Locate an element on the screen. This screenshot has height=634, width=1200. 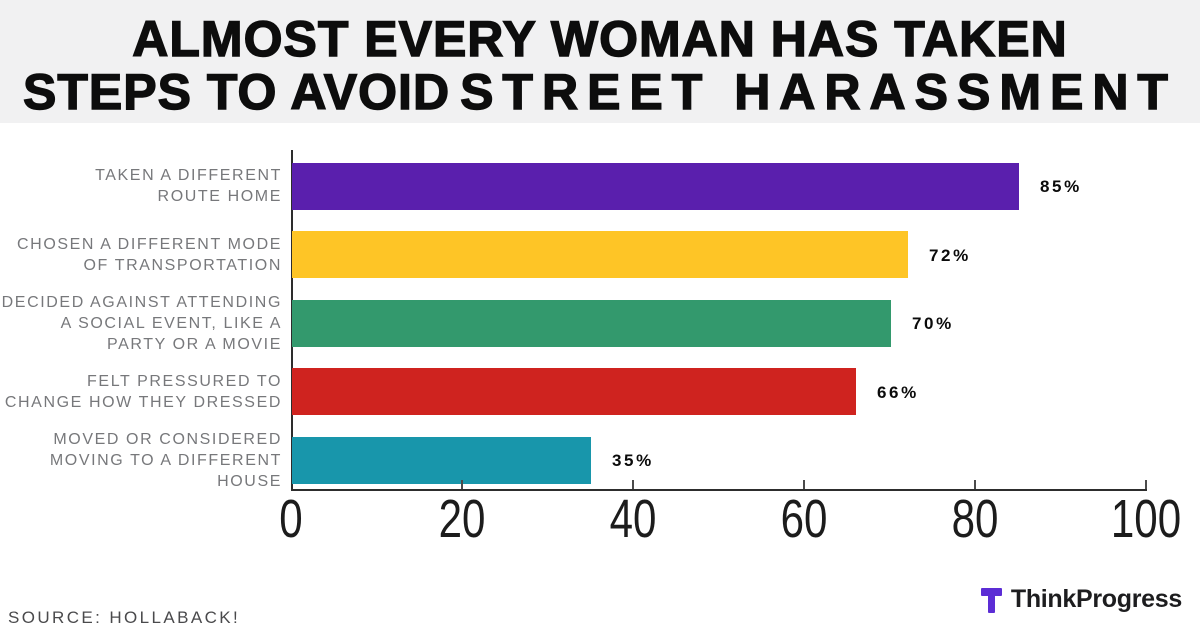
x-tick-label: 20 is located at coordinates (462, 519).